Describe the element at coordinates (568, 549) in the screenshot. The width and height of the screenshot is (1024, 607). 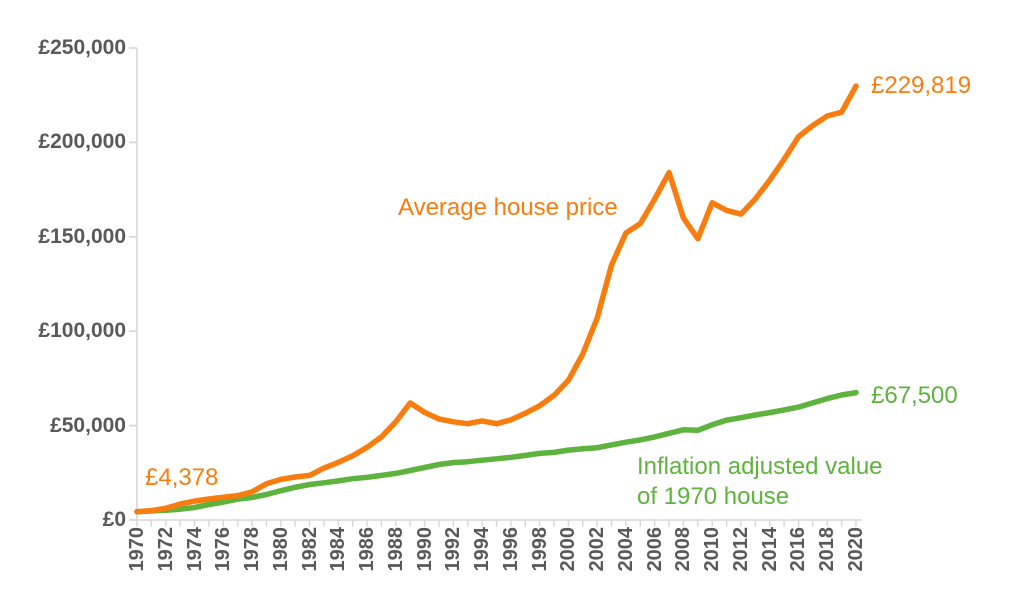
I see `x-axis-tick-label: 2000` at that location.